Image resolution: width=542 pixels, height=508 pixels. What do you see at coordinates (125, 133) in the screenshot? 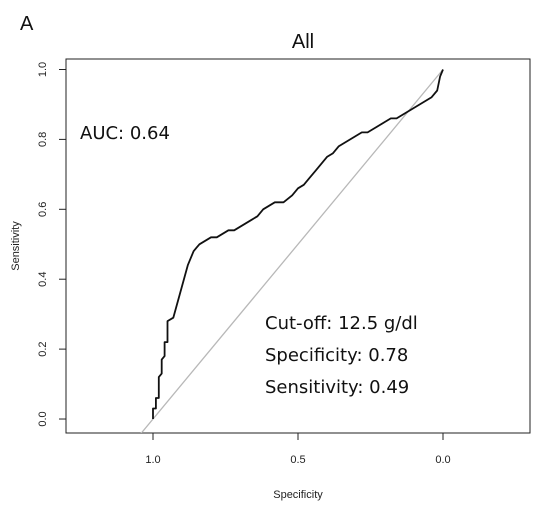
I see `auc-annotation: AUC: 0.64` at bounding box center [125, 133].